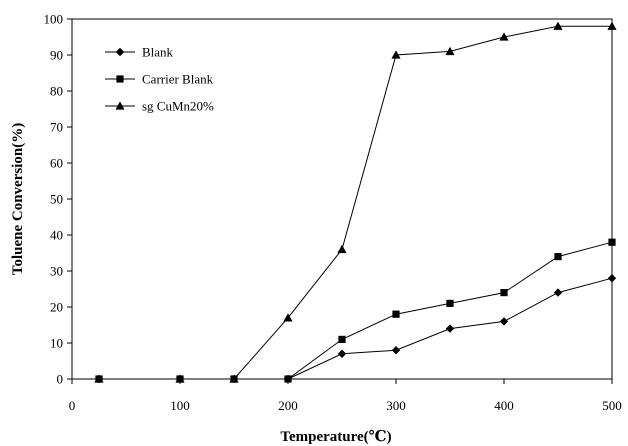 The image size is (628, 446). I want to click on y-tick-label: 20, so click(56, 307).